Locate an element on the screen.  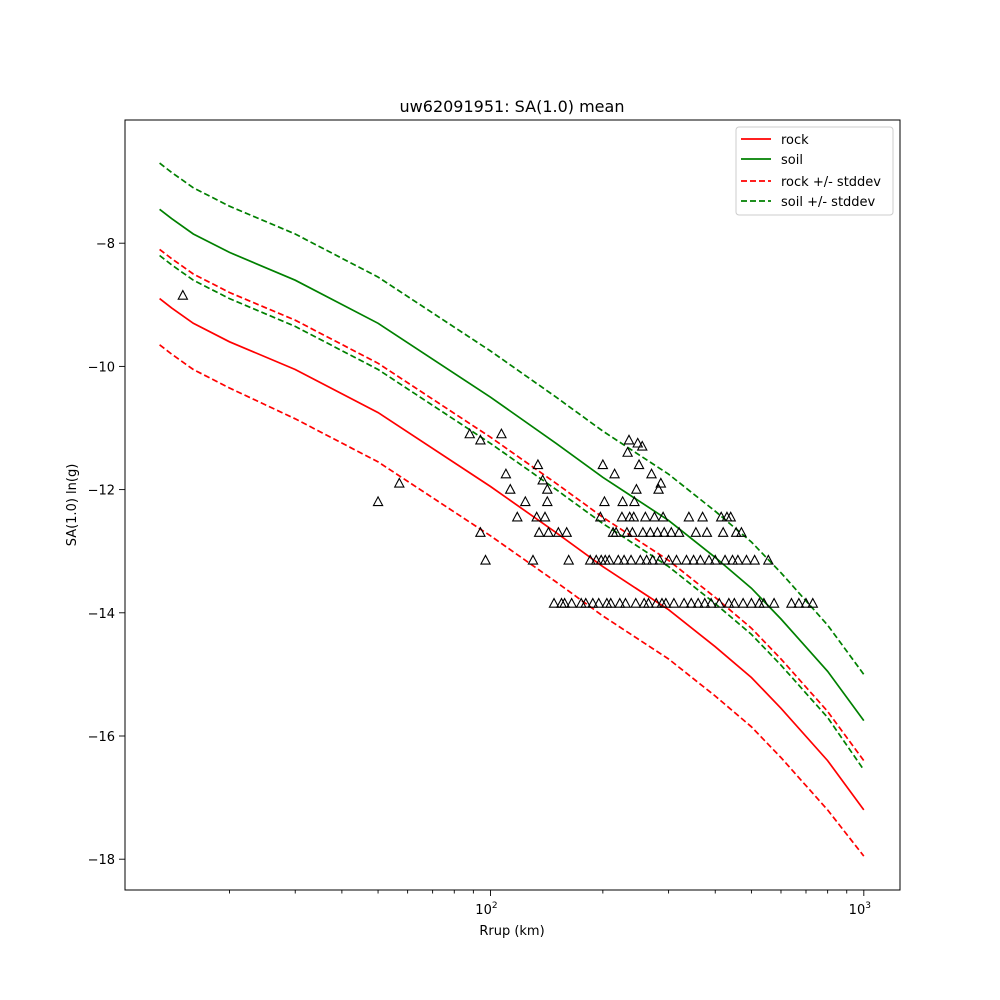
y-tick-label: −18 is located at coordinates (101, 860).